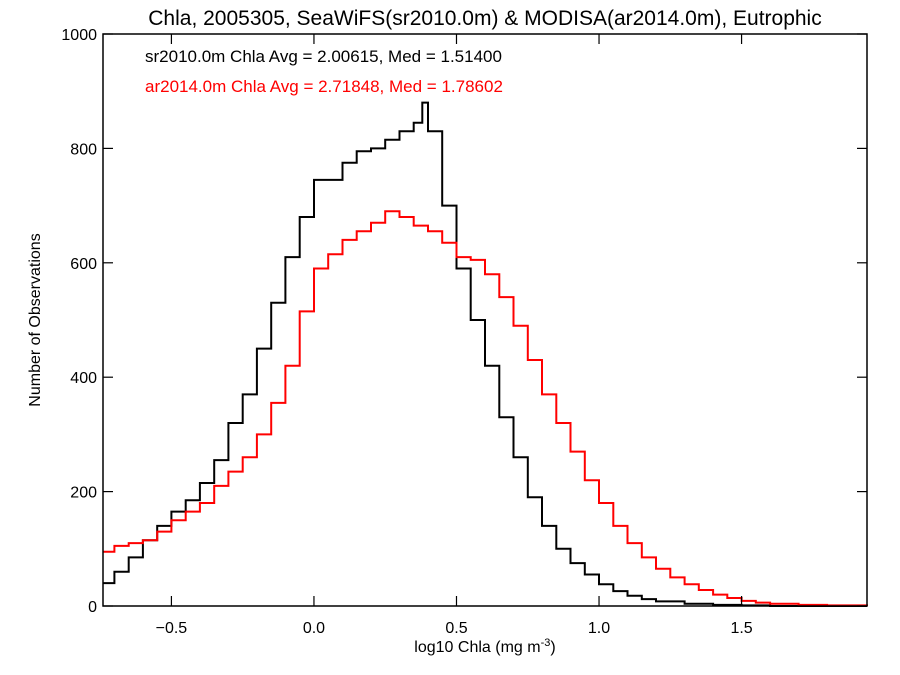 This screenshot has height=675, width=900. I want to click on y-tick-label: 1000, so click(79, 35).